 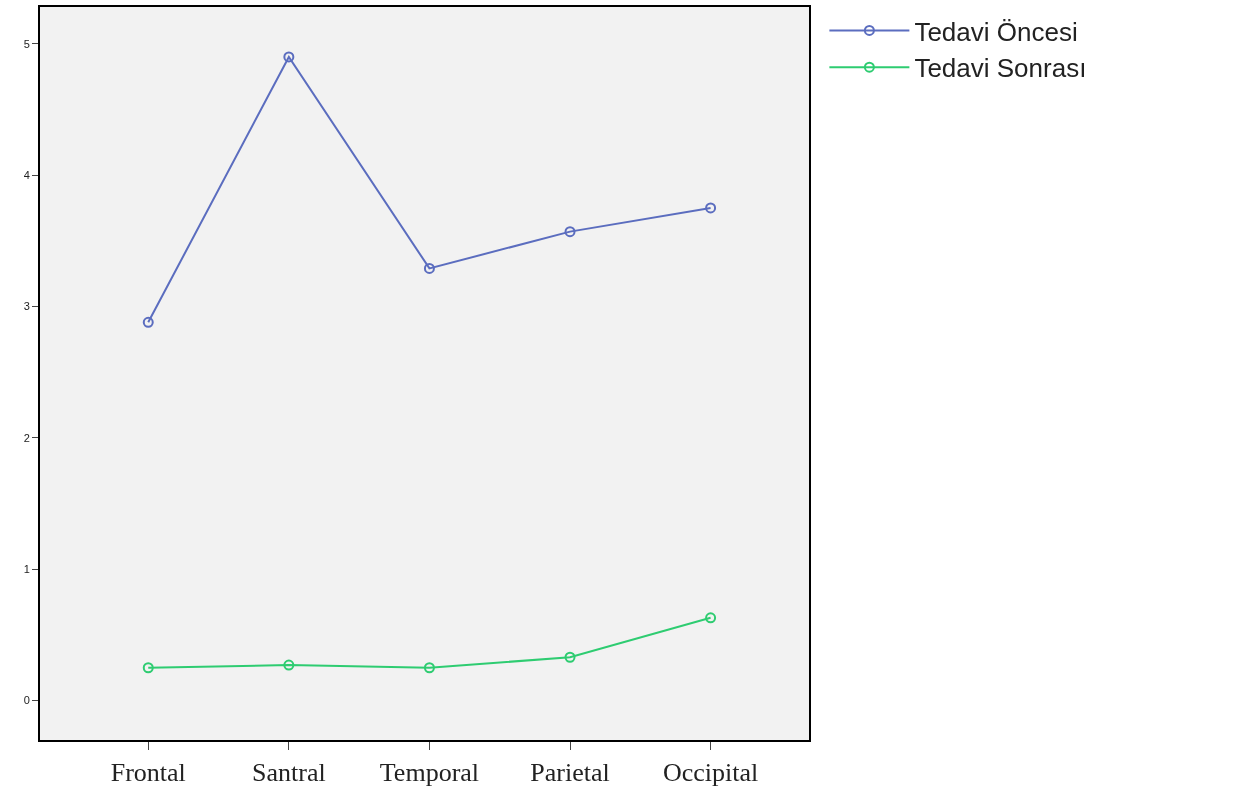 I want to click on x-tick-label: Santral, so click(x=289, y=773).